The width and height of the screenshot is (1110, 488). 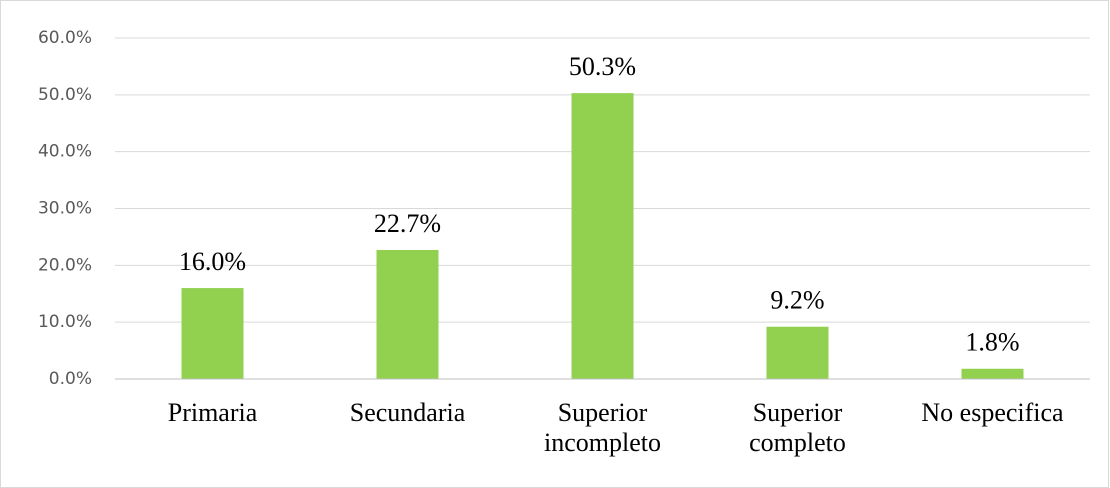 What do you see at coordinates (212, 261) in the screenshot?
I see `data-label: 16.0%` at bounding box center [212, 261].